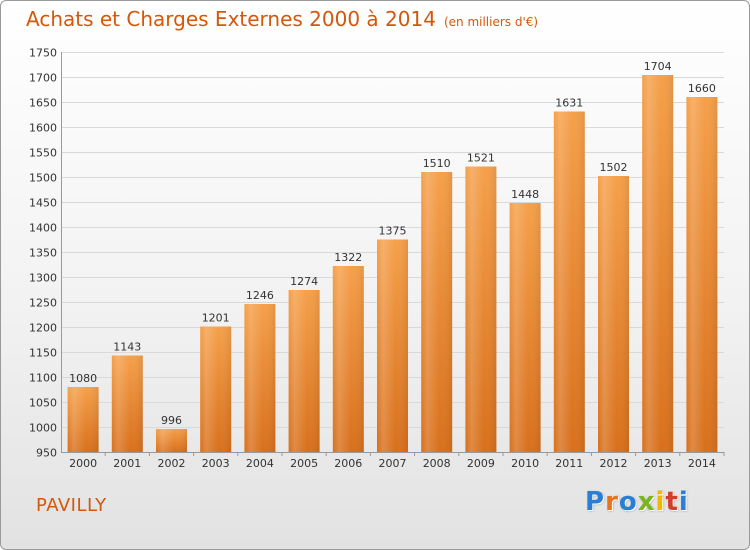  I want to click on y-tick-label: 1200, so click(43, 328).